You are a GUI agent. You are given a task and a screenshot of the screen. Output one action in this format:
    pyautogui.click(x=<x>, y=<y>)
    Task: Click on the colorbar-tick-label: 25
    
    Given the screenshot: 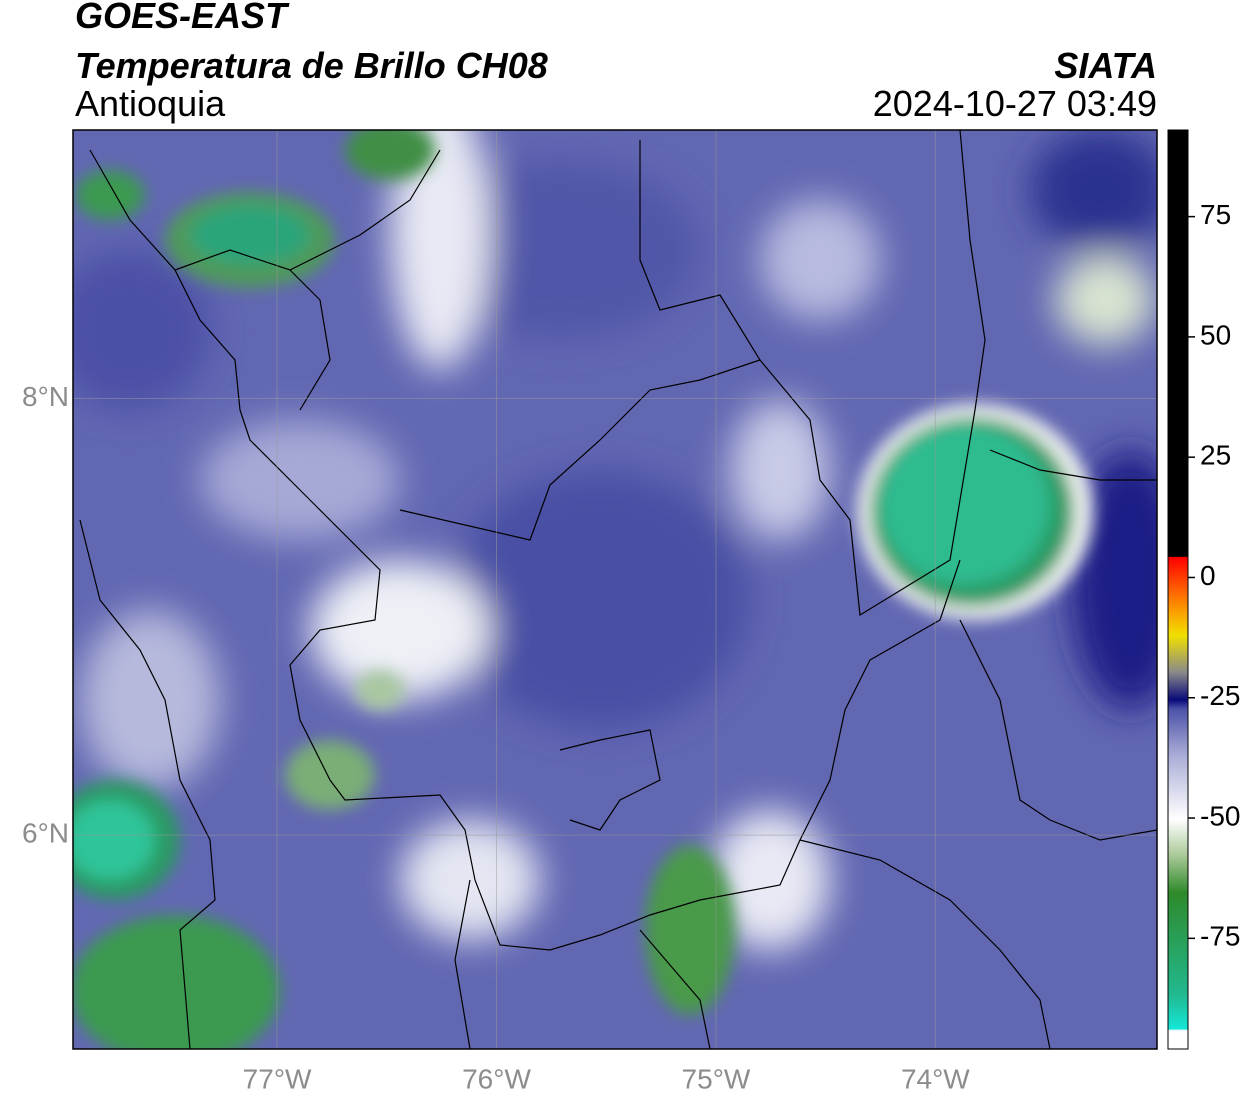 What is the action you would take?
    pyautogui.click(x=1215, y=455)
    